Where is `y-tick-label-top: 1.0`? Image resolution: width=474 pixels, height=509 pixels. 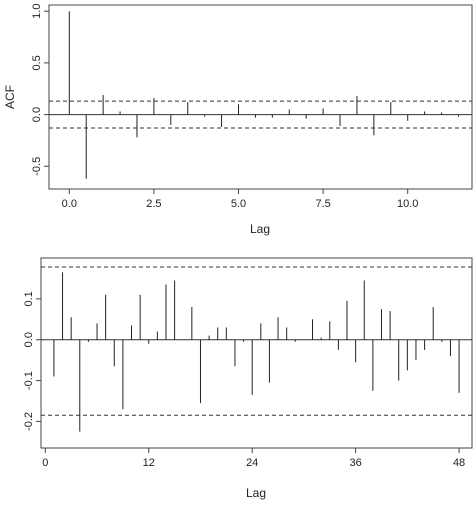
y-tick-label-top: 1.0 is located at coordinates (37, 11).